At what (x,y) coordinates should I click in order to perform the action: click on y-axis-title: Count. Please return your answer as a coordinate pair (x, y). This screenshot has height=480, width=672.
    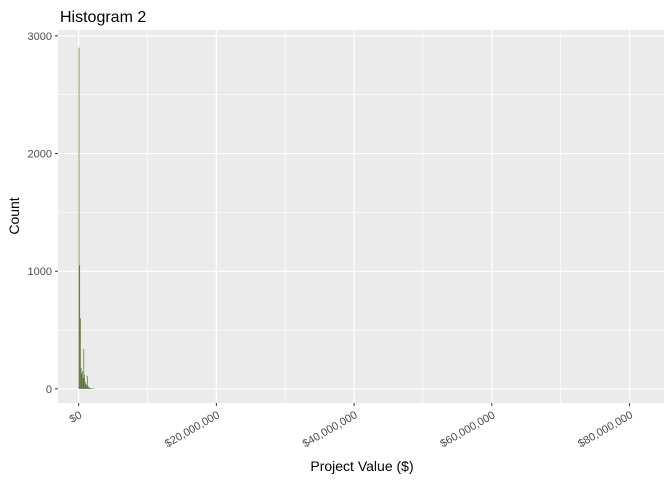
    Looking at the image, I should click on (14, 215).